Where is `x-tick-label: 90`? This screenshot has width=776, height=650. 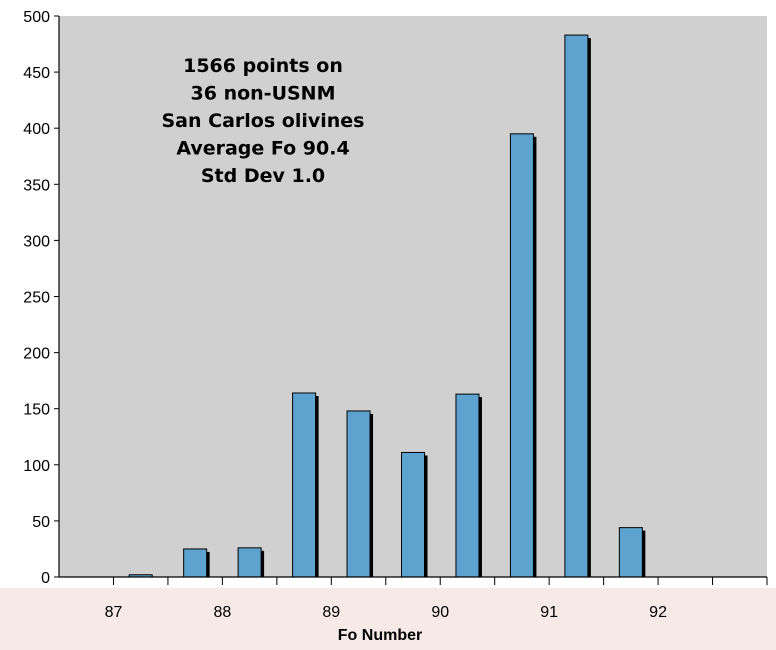
x-tick-label: 90 is located at coordinates (440, 612).